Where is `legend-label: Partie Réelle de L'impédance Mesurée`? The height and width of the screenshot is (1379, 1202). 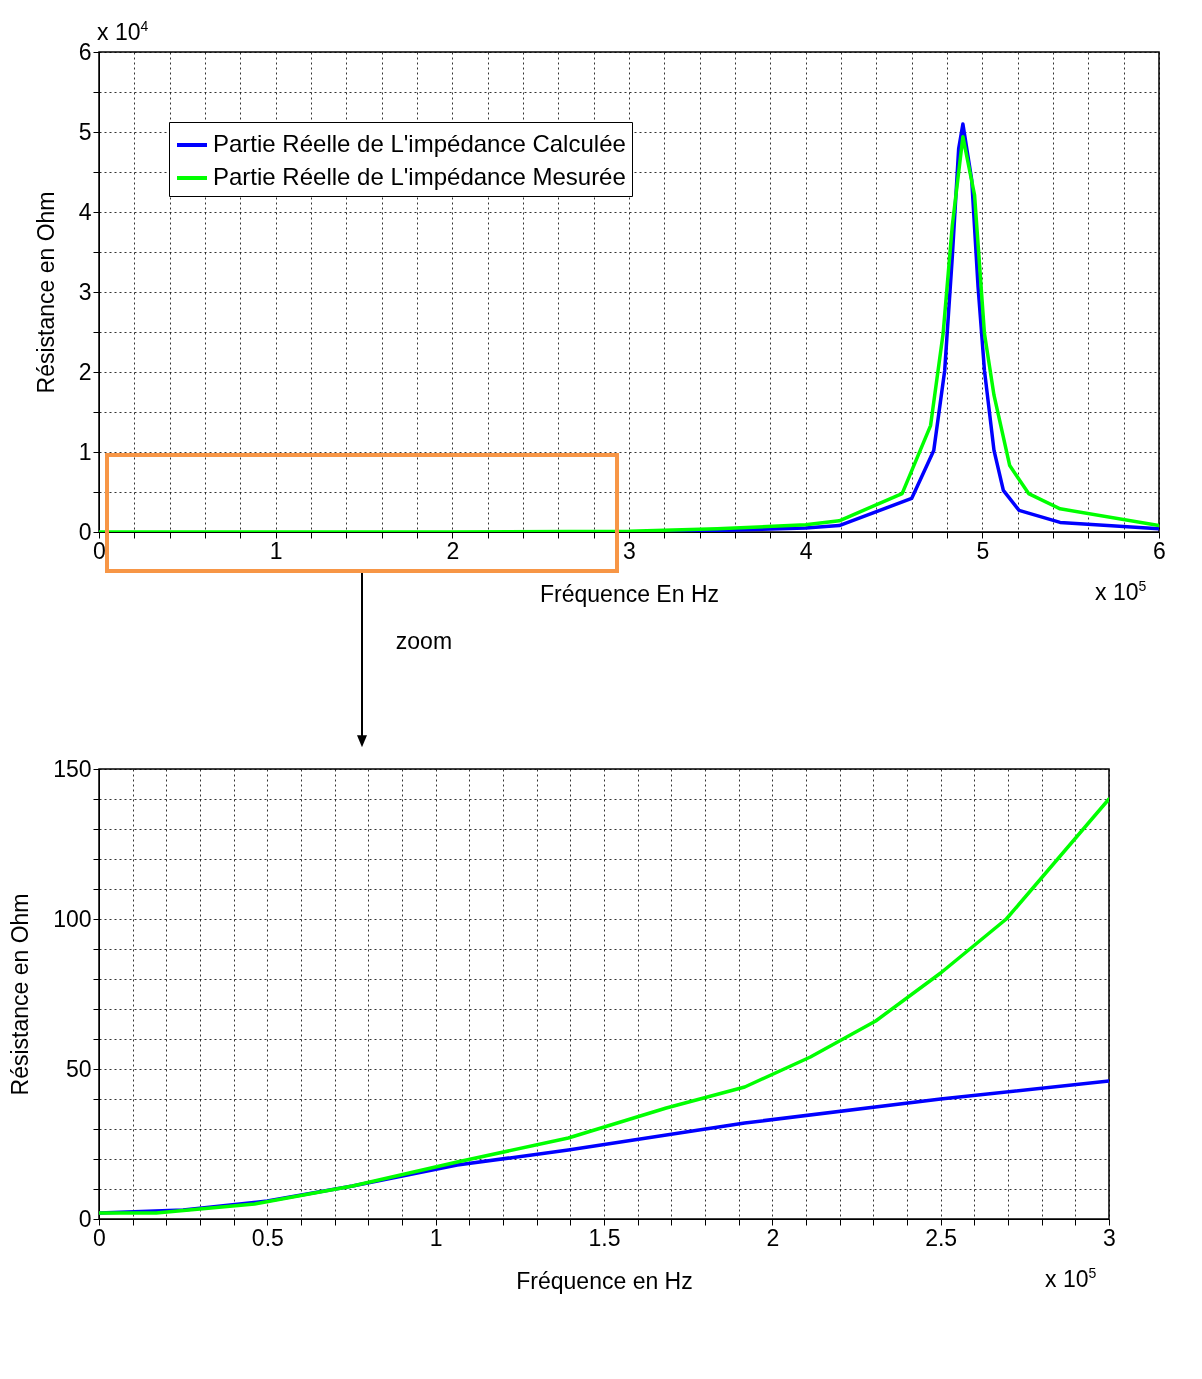
legend-label: Partie Réelle de L'impédance Mesurée is located at coordinates (419, 176).